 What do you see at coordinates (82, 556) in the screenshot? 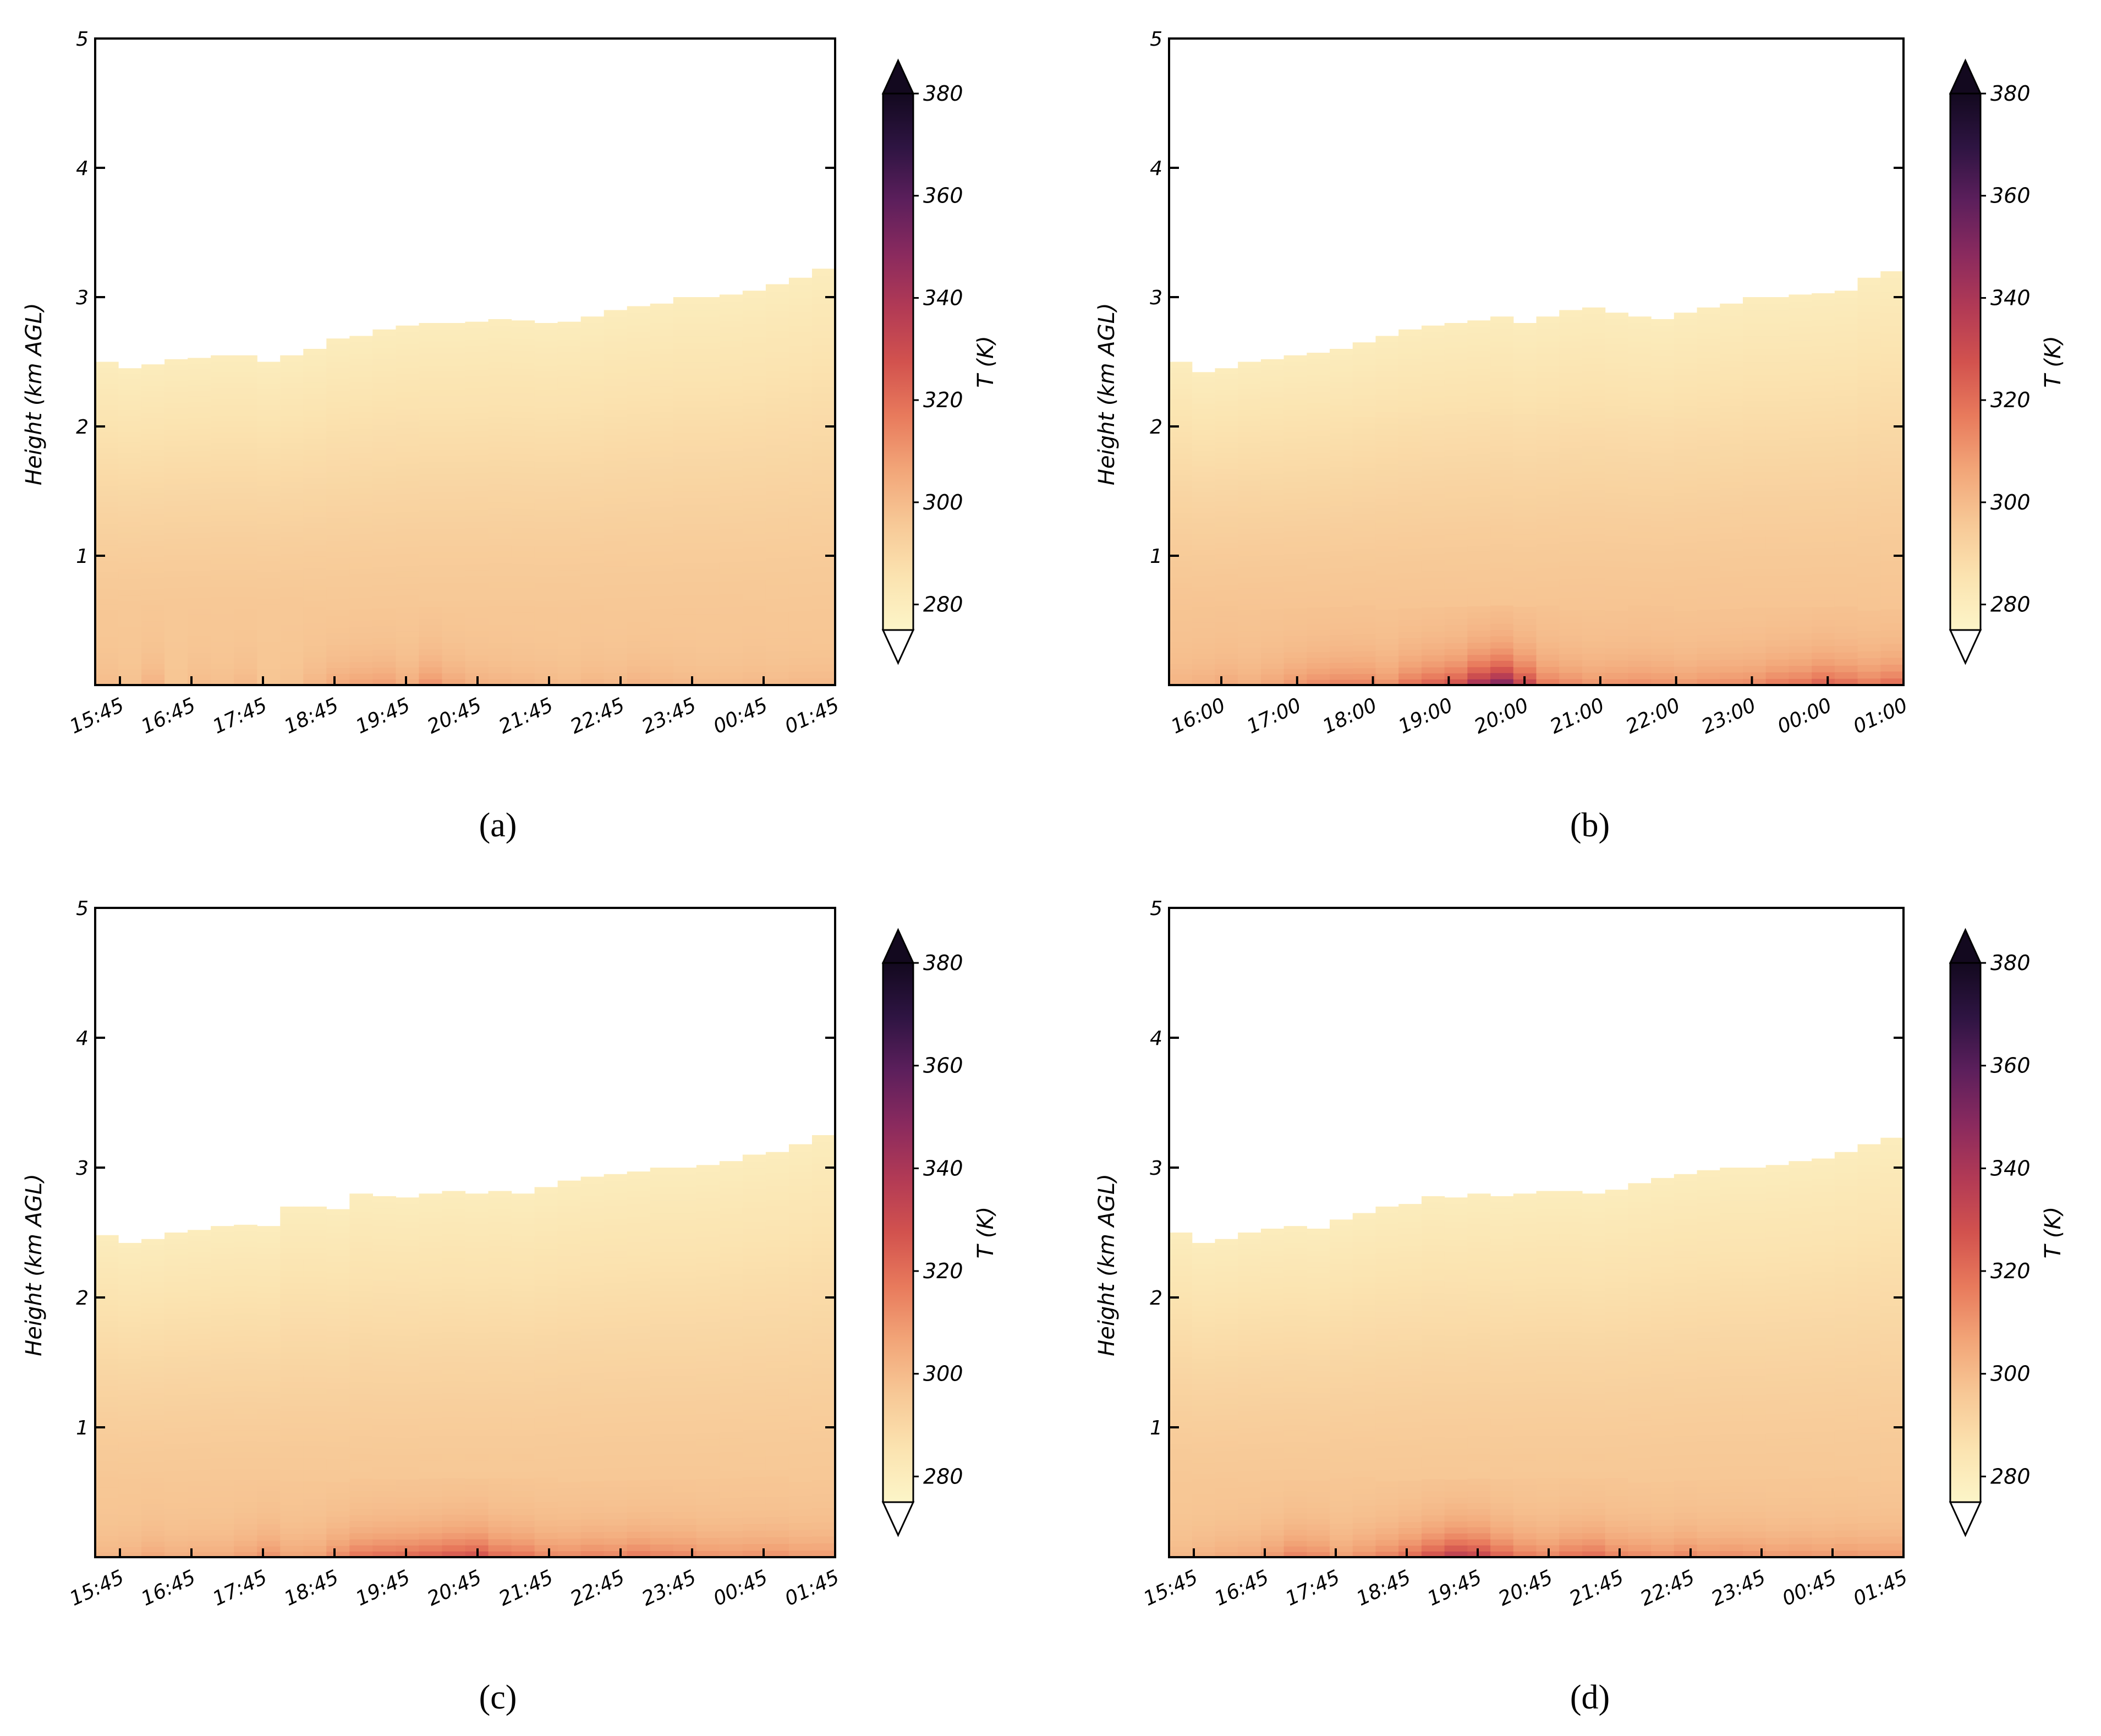
I see `y-tick-label: 1` at bounding box center [82, 556].